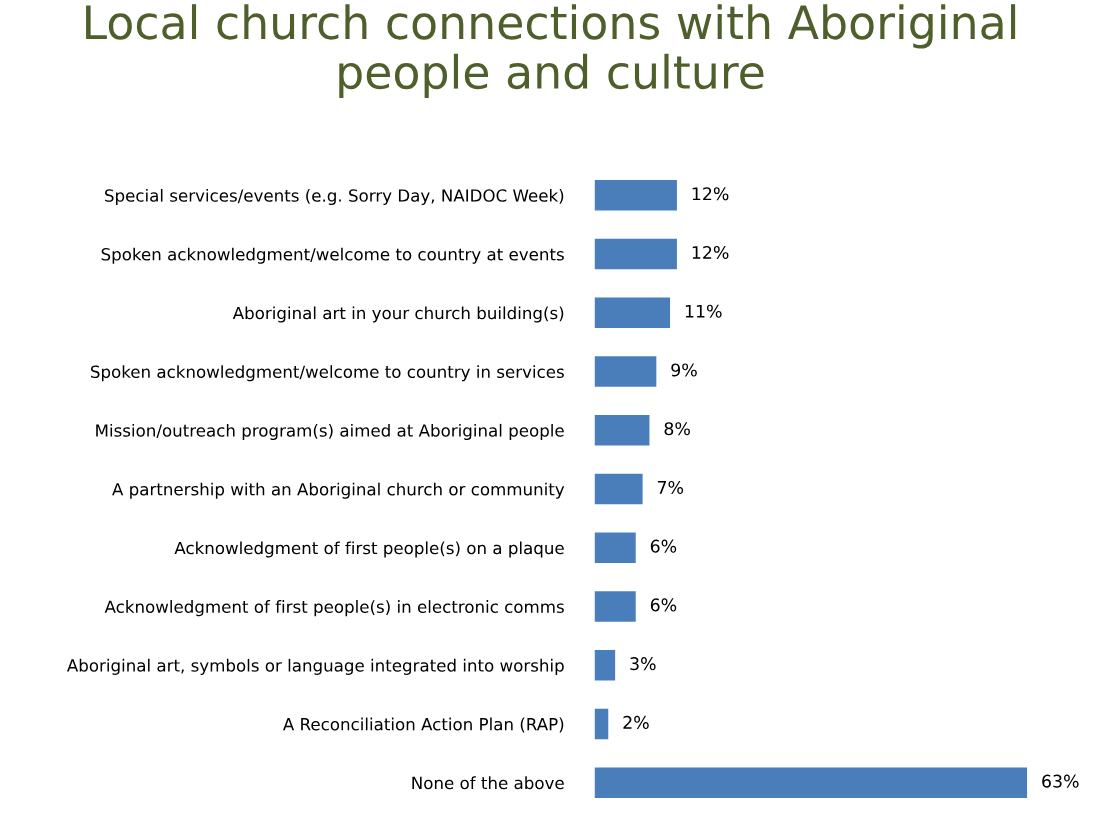  Describe the element at coordinates (703, 311) in the screenshot. I see `data-label: 11%` at that location.